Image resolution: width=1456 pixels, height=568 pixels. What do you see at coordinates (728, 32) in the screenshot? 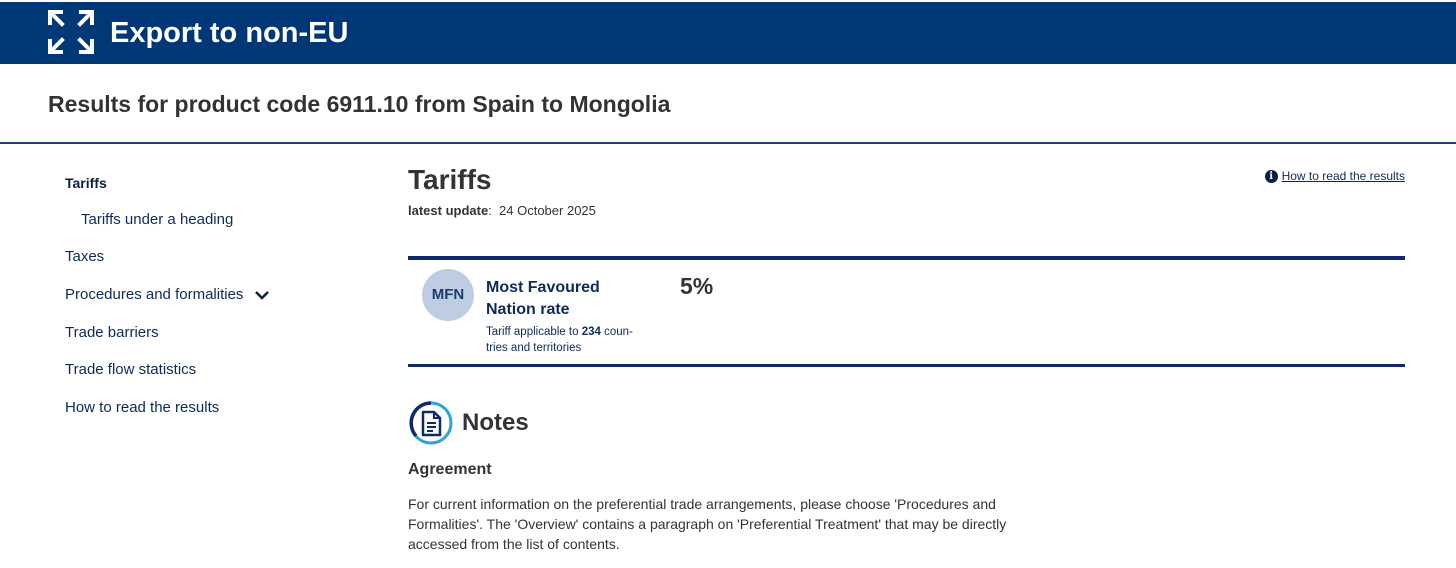
I see `top-bar: Export to non-EU` at bounding box center [728, 32].